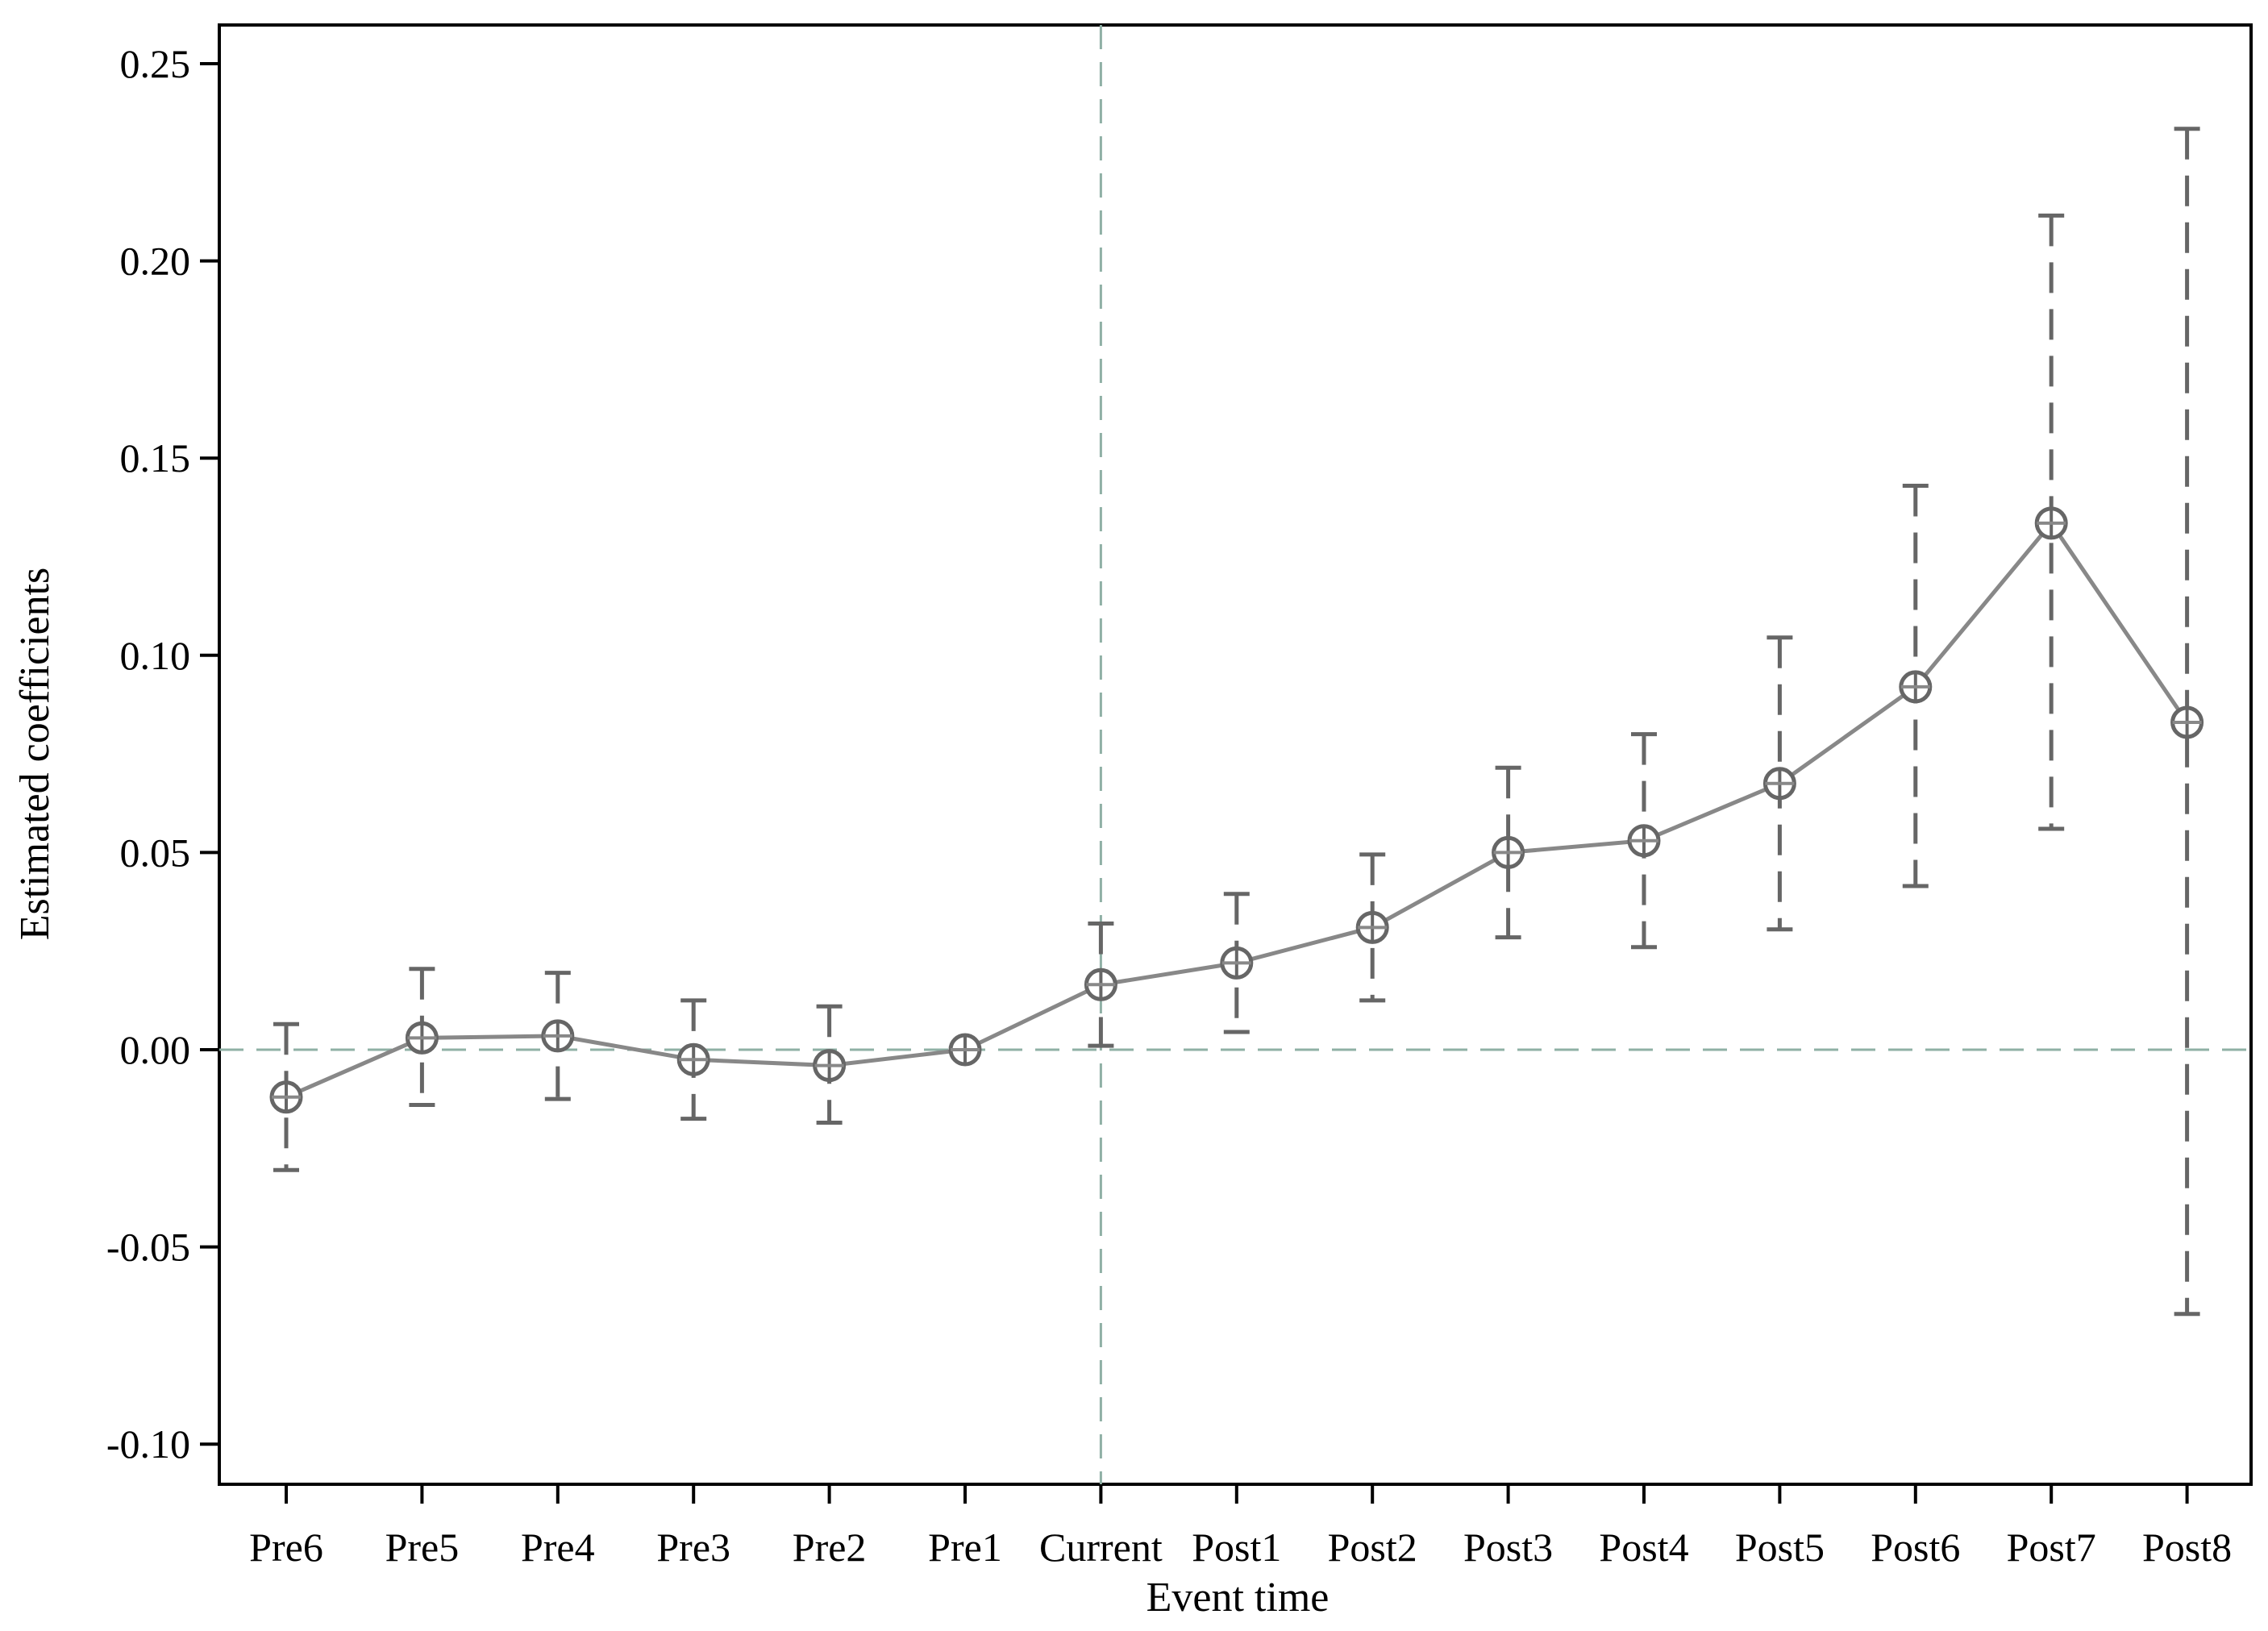  What do you see at coordinates (2051, 1547) in the screenshot?
I see `x-tick-label: Post7` at bounding box center [2051, 1547].